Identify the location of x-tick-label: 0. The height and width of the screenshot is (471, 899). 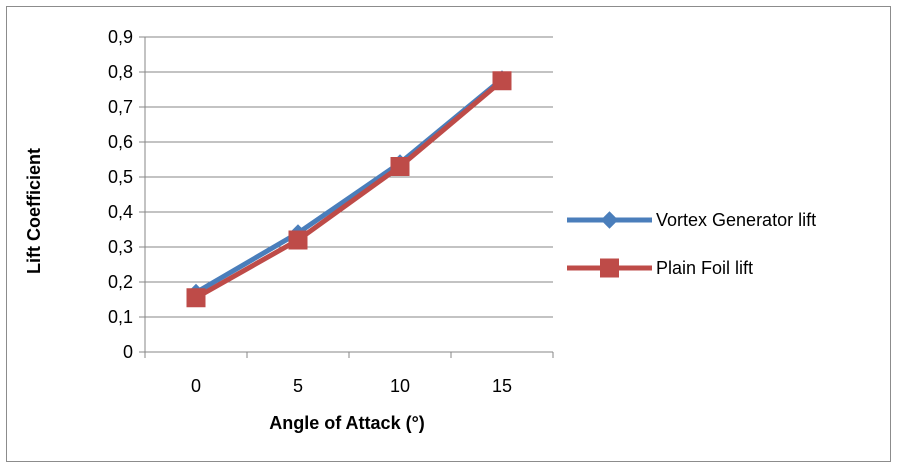
(196, 386).